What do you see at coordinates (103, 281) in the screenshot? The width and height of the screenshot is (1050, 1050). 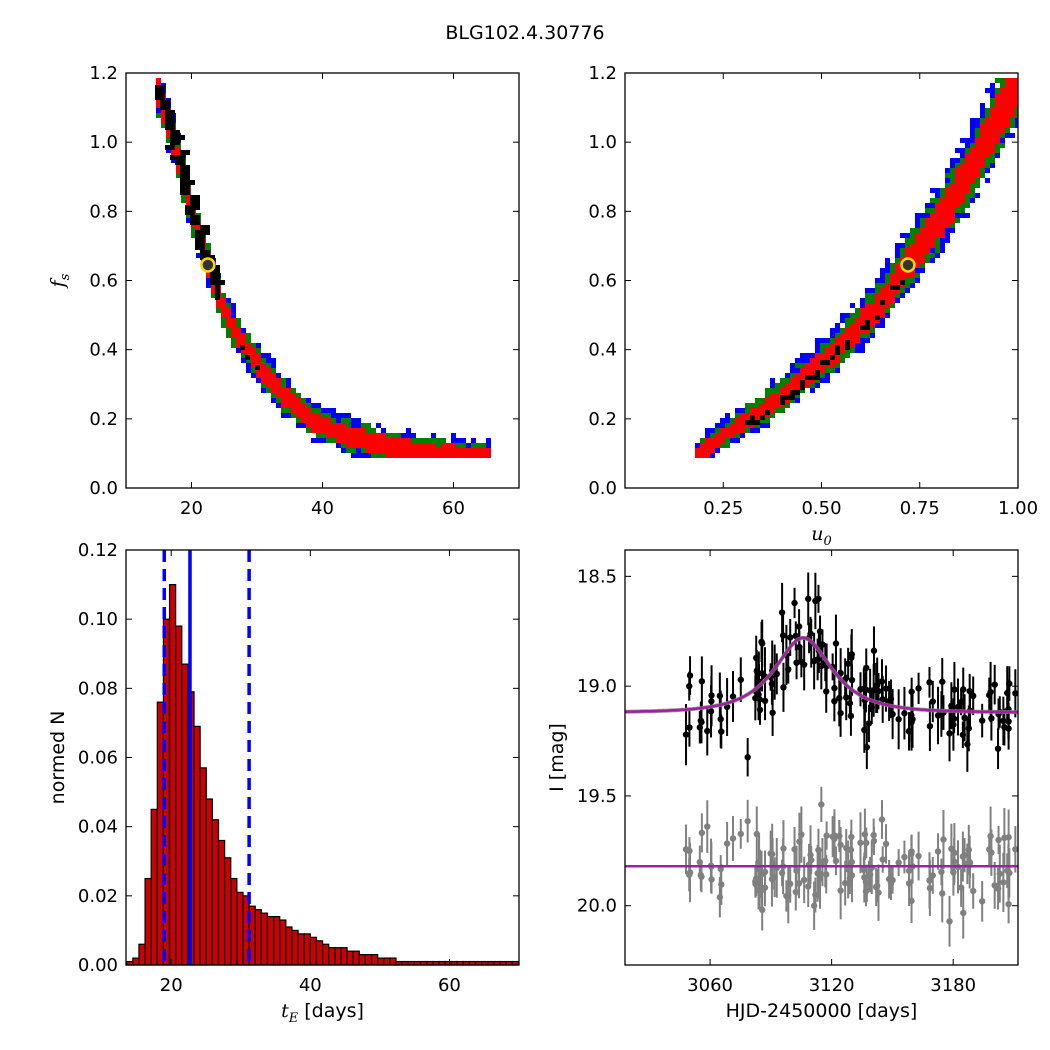 I see `y-tick-label: 0.6` at bounding box center [103, 281].